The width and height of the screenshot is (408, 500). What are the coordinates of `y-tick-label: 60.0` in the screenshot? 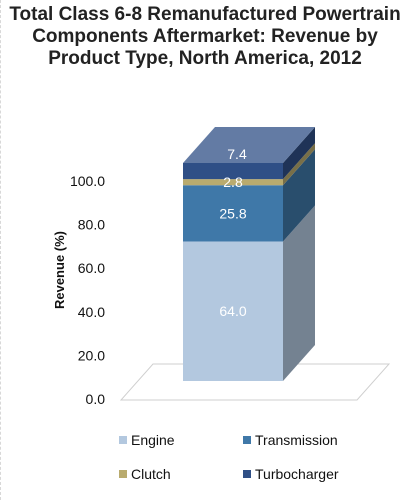 It's located at (91, 268).